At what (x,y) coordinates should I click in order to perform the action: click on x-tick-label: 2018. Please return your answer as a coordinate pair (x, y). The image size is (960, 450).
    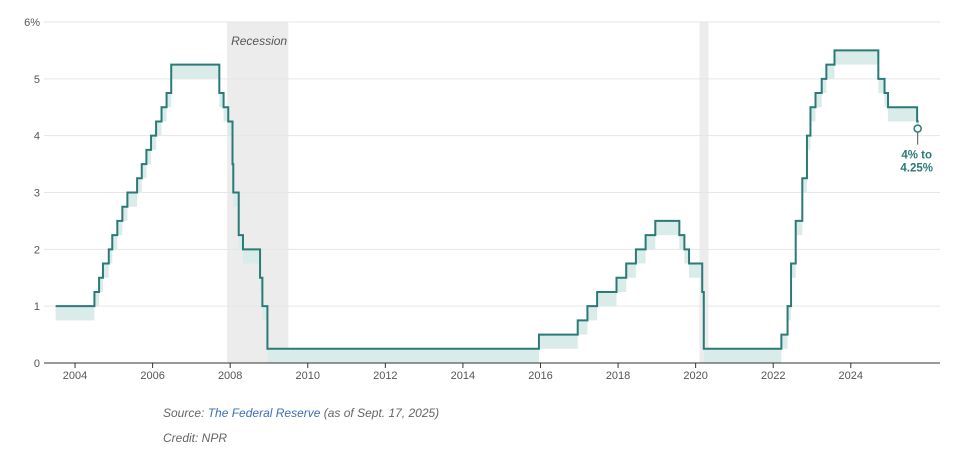
    Looking at the image, I should click on (618, 376).